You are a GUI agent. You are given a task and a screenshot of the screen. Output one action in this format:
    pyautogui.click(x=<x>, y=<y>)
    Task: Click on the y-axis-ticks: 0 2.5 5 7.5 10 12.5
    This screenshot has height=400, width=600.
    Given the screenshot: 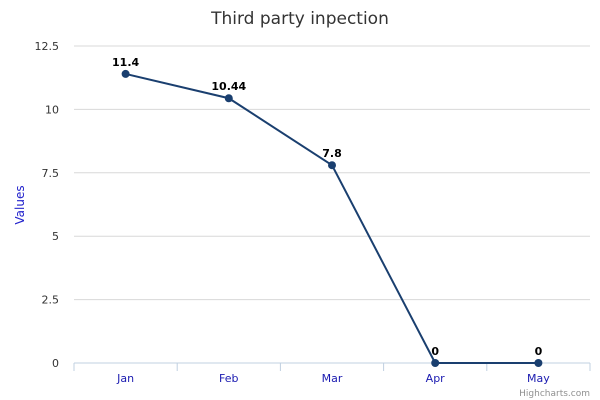 What is the action you would take?
    pyautogui.click(x=47, y=205)
    